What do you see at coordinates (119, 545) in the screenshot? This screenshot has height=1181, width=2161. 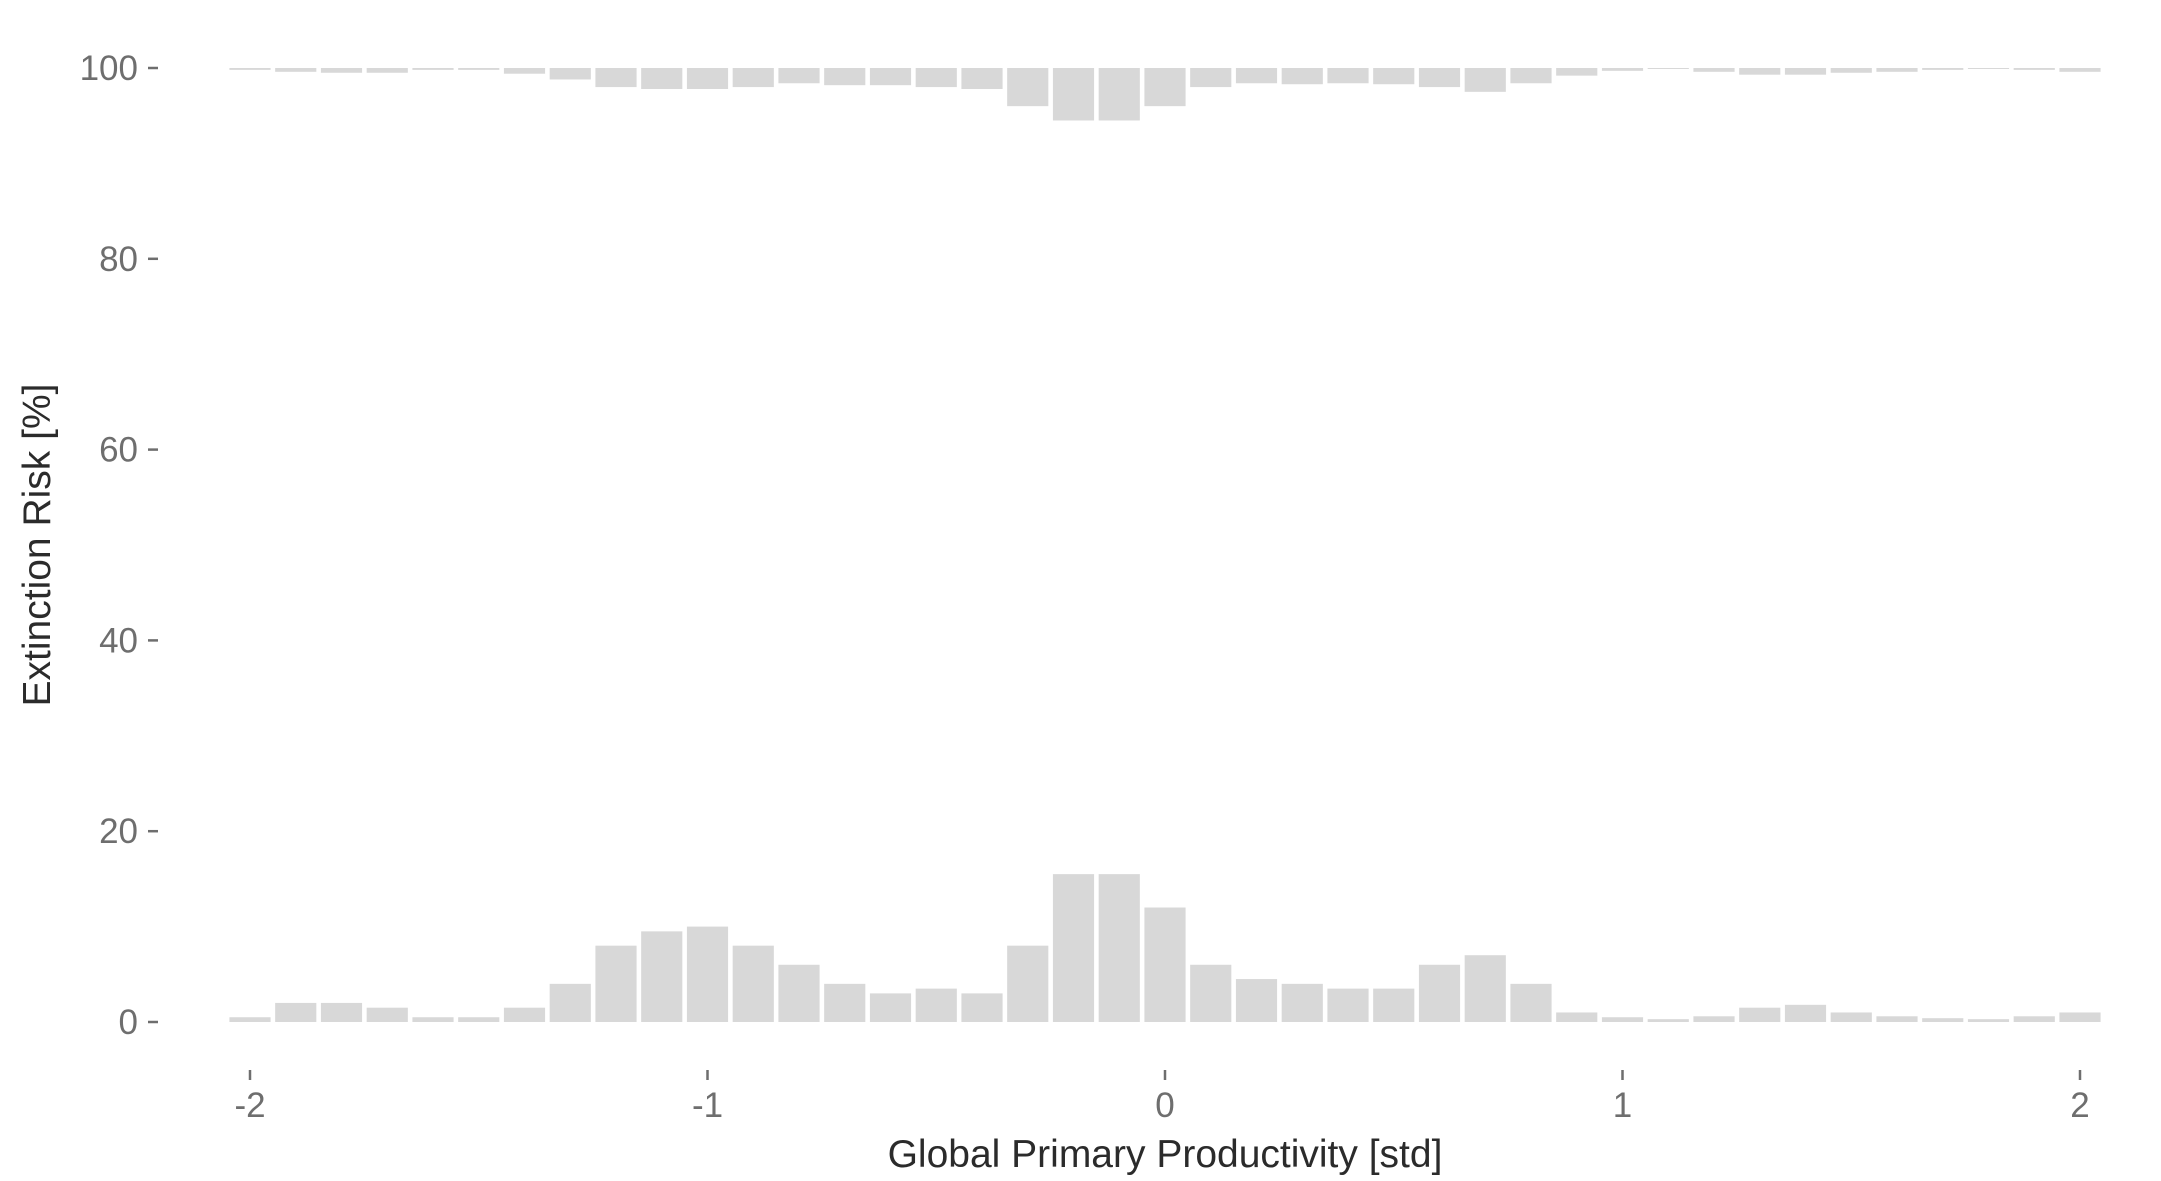 I see `y-axis: 0 20 40 60 80 100` at bounding box center [119, 545].